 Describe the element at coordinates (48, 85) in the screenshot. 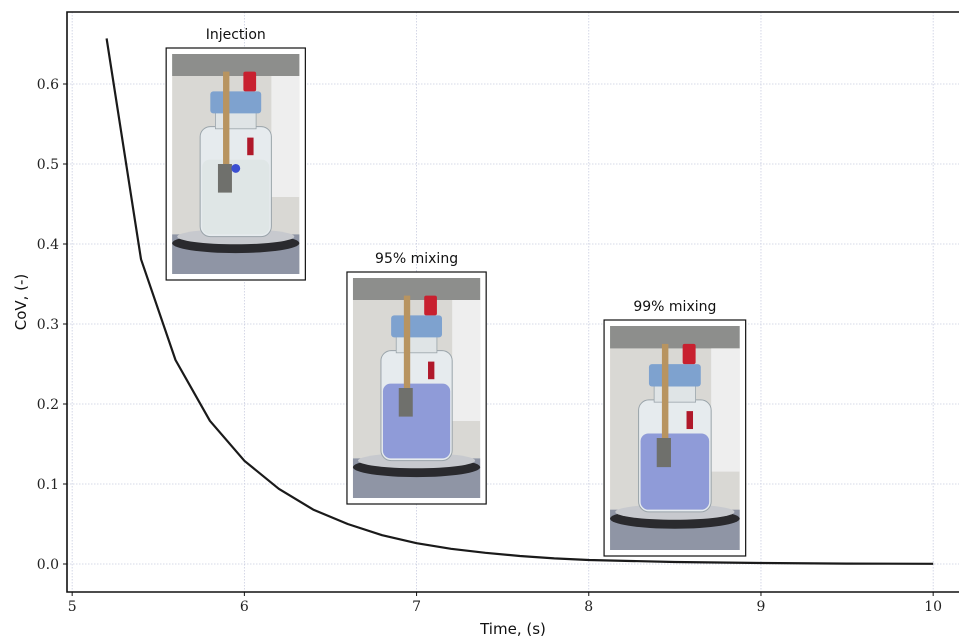

I see `y-tick-label: 0.6` at that location.